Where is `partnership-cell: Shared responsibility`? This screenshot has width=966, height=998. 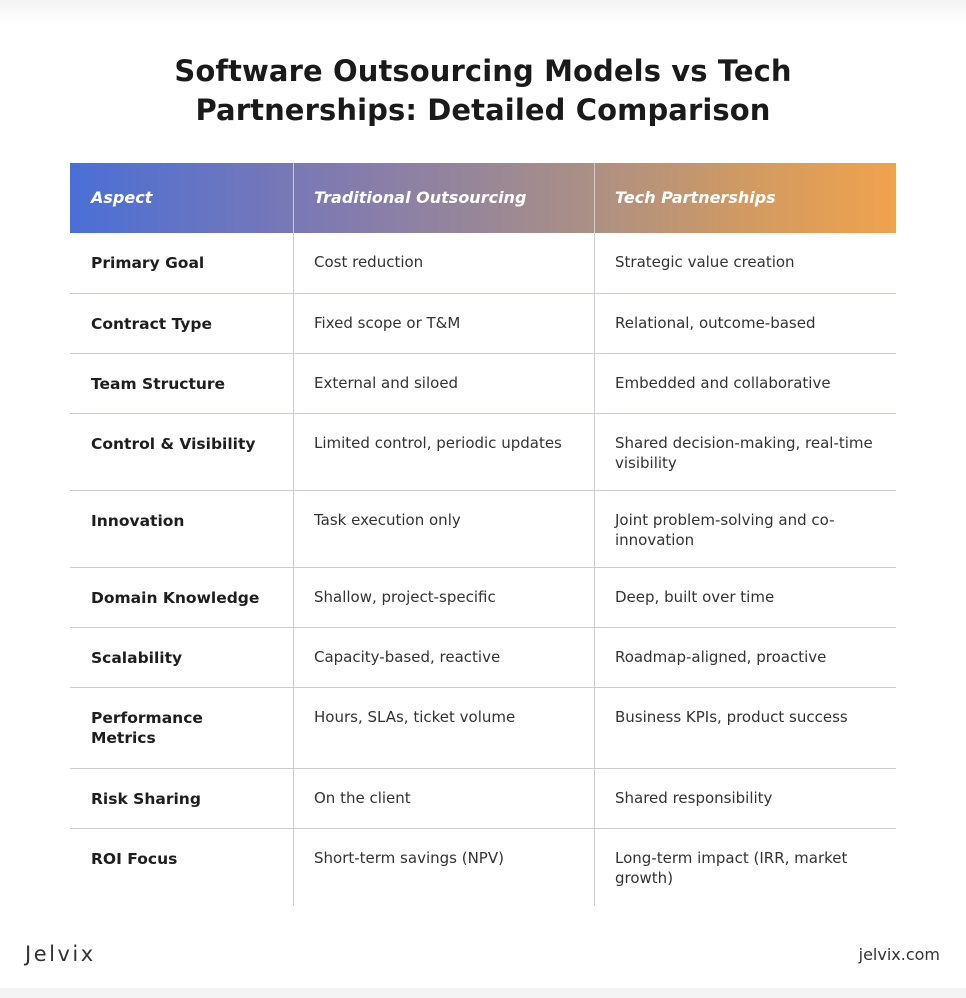
partnership-cell: Shared responsibility is located at coordinates (694, 798).